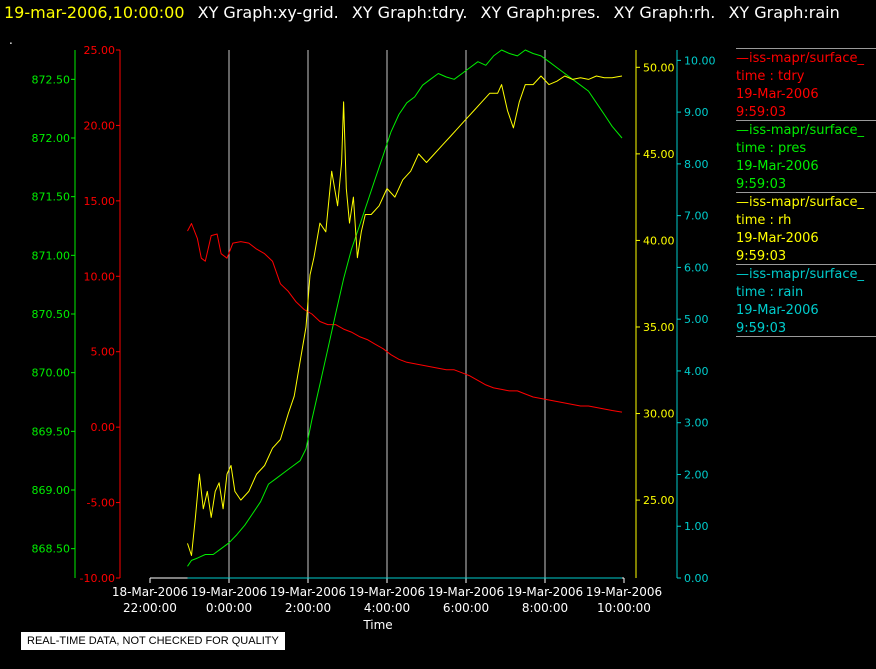 The image size is (876, 669). What do you see at coordinates (268, 12) in the screenshot?
I see `graph-label-xy-grid: XY Graph:xy-grid.` at bounding box center [268, 12].